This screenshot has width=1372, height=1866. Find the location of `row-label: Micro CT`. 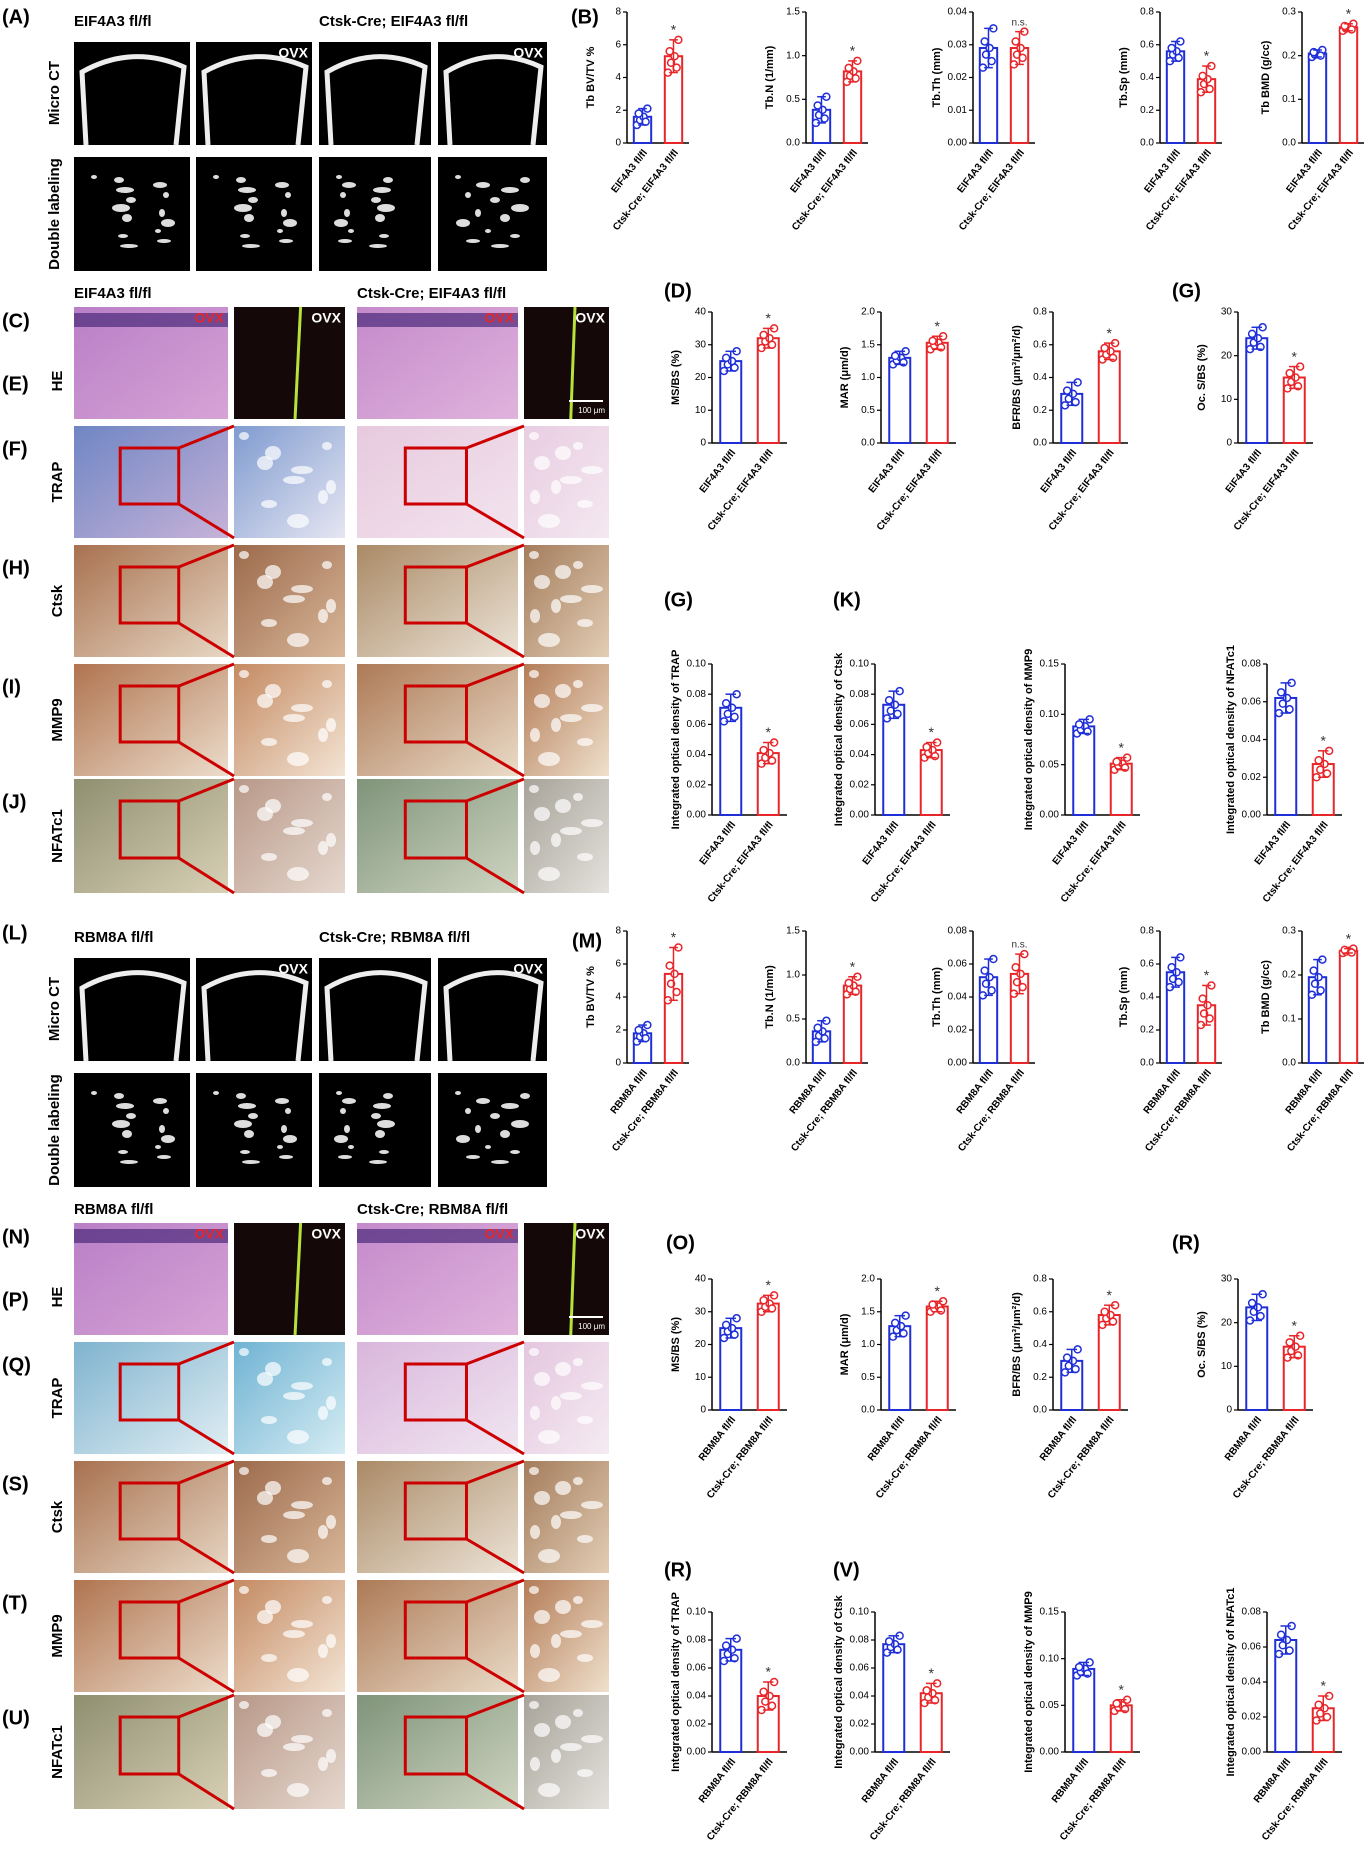

row-label: Micro CT is located at coordinates (54, 93).